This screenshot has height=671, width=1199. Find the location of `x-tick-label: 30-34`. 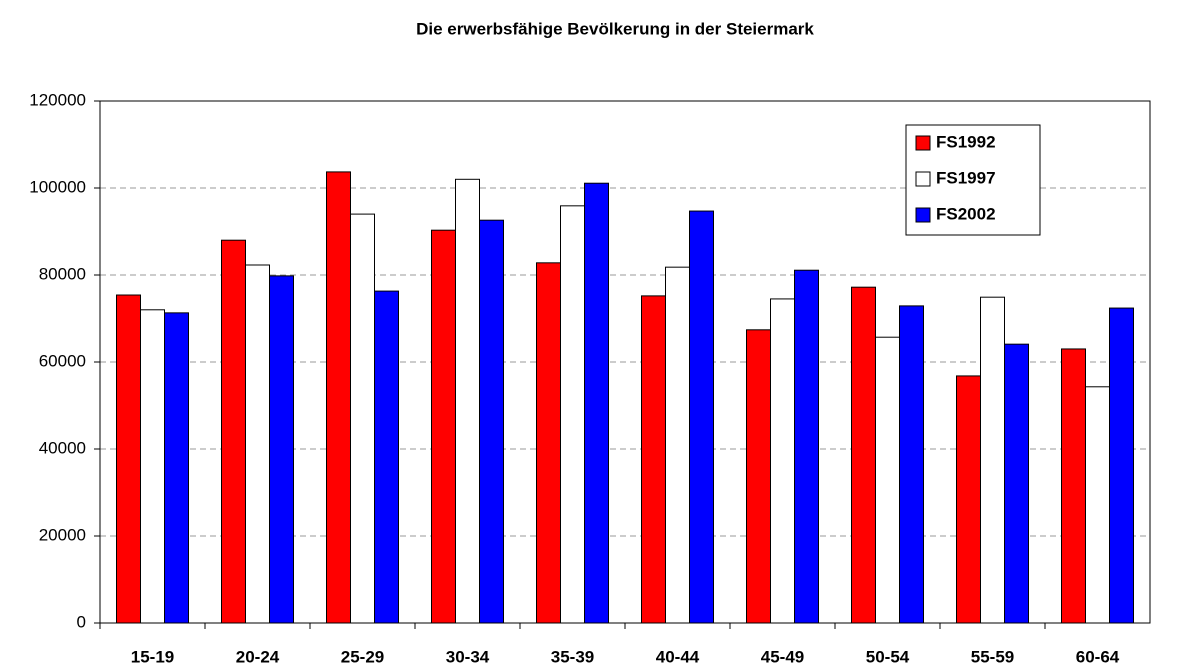

x-tick-label: 30-34 is located at coordinates (468, 656).